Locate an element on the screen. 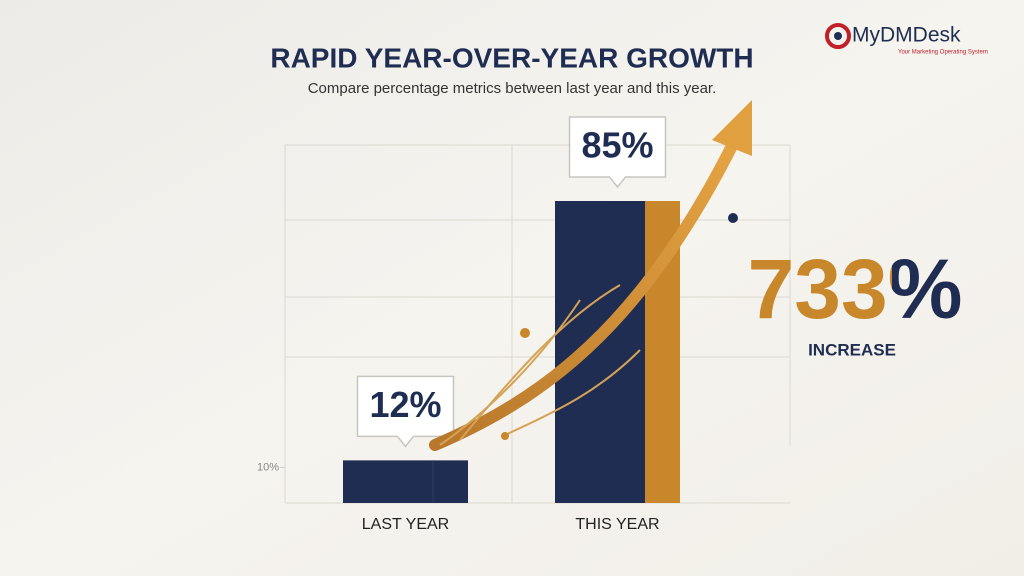 The image size is (1024, 576). increase-value: 733% is located at coordinates (855, 289).